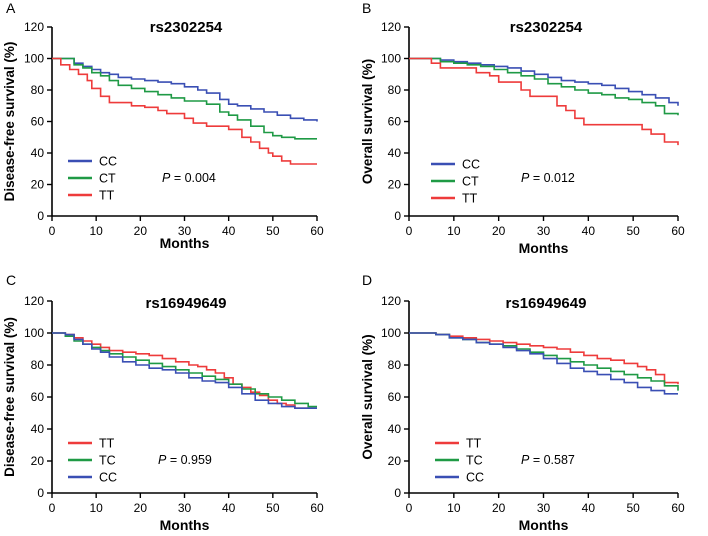 Image resolution: width=708 pixels, height=536 pixels. I want to click on p-value-annotation: P = 0.587, so click(548, 460).